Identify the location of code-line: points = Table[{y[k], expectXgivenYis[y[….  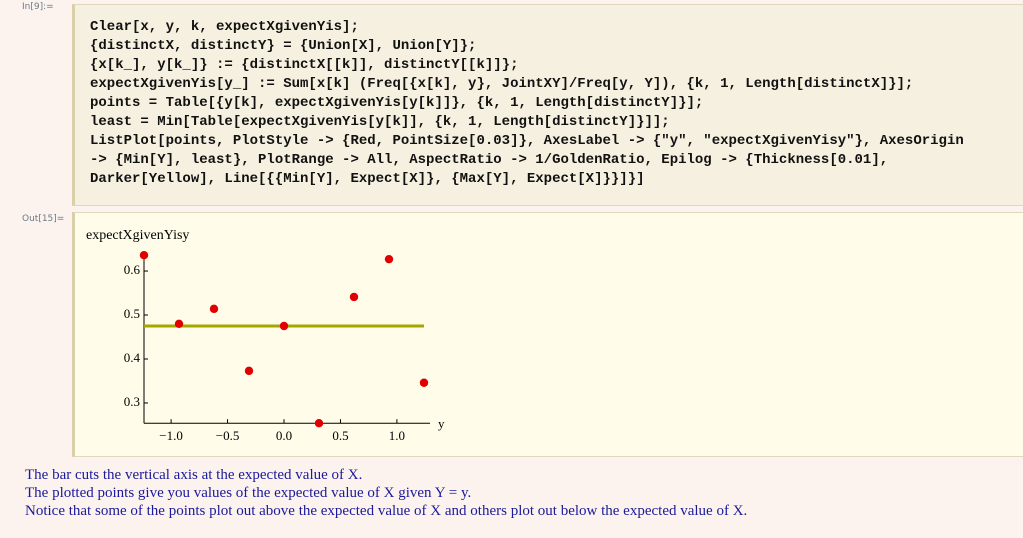
(397, 103).